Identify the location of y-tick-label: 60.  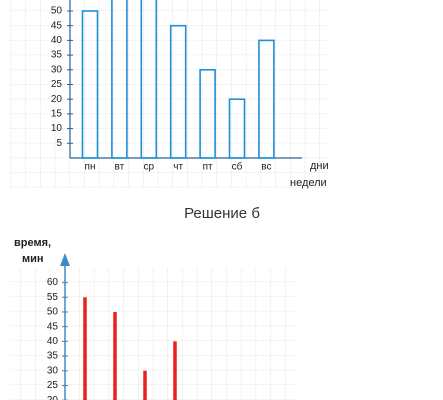
(53, 282).